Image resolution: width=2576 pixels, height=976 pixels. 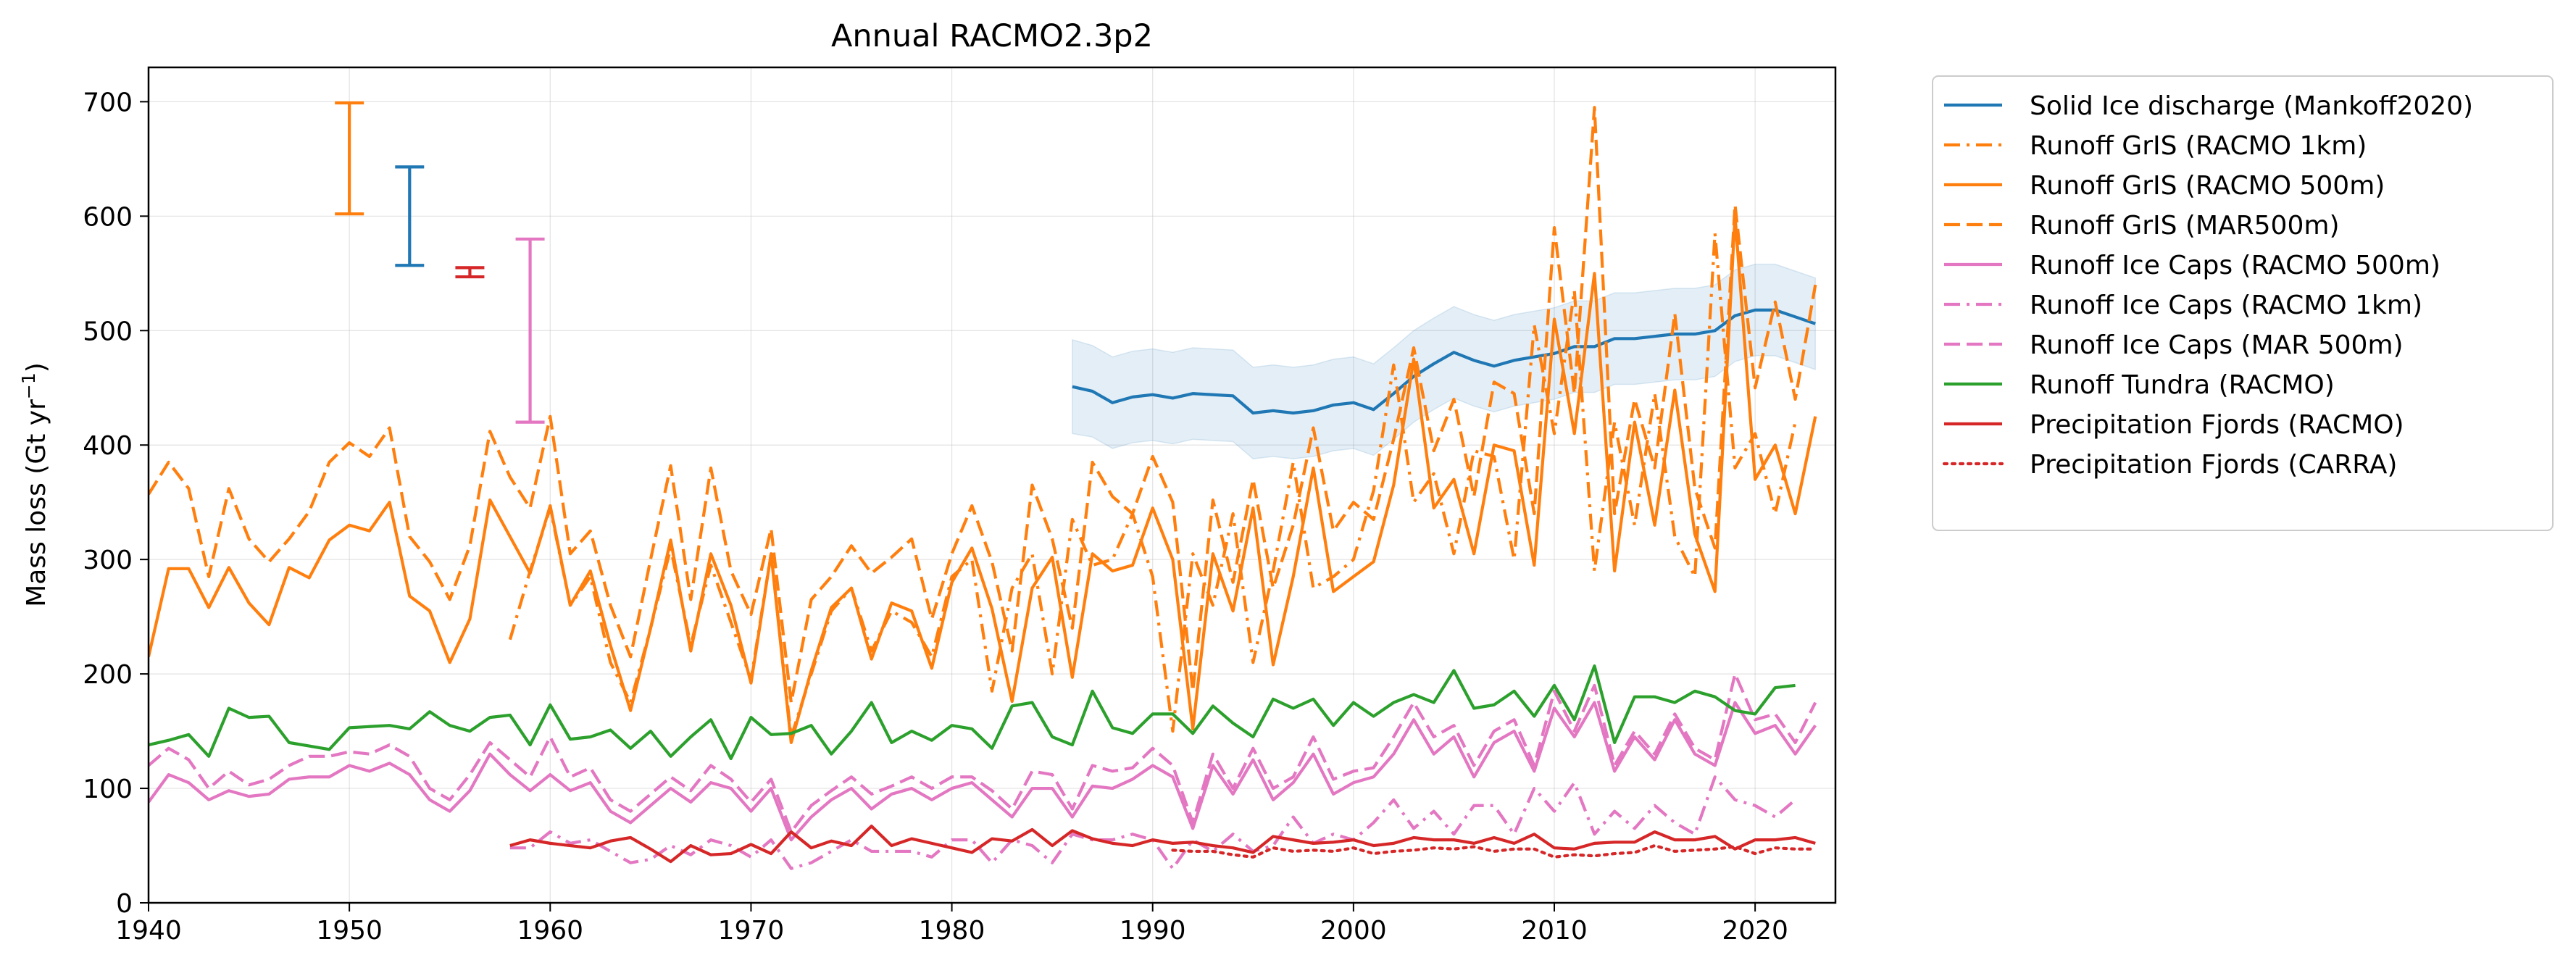 I want to click on legend-entry-2: Runoff GrIS (RACMO 500m), so click(x=2164, y=186).